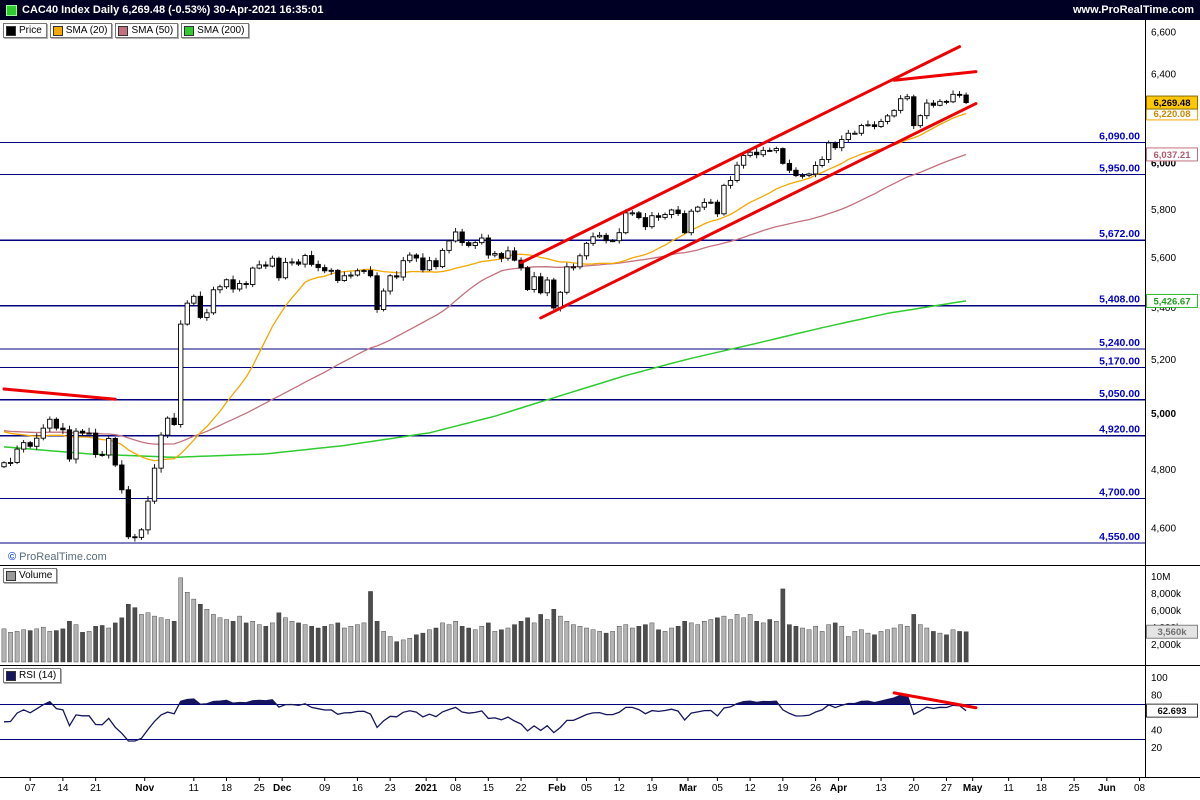 The height and width of the screenshot is (800, 1200). What do you see at coordinates (32, 675) in the screenshot?
I see `legend-rsi: RSI (14)` at bounding box center [32, 675].